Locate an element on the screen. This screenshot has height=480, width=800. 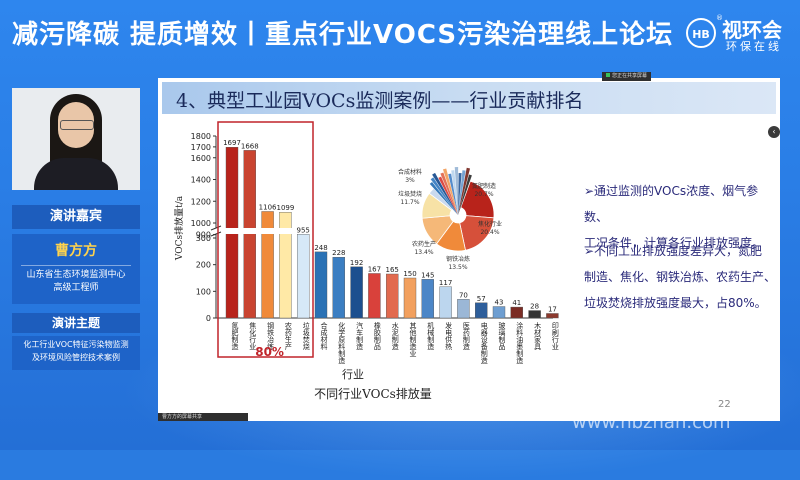
pie-value-label: 20.7% is located at coordinates (483, 194).